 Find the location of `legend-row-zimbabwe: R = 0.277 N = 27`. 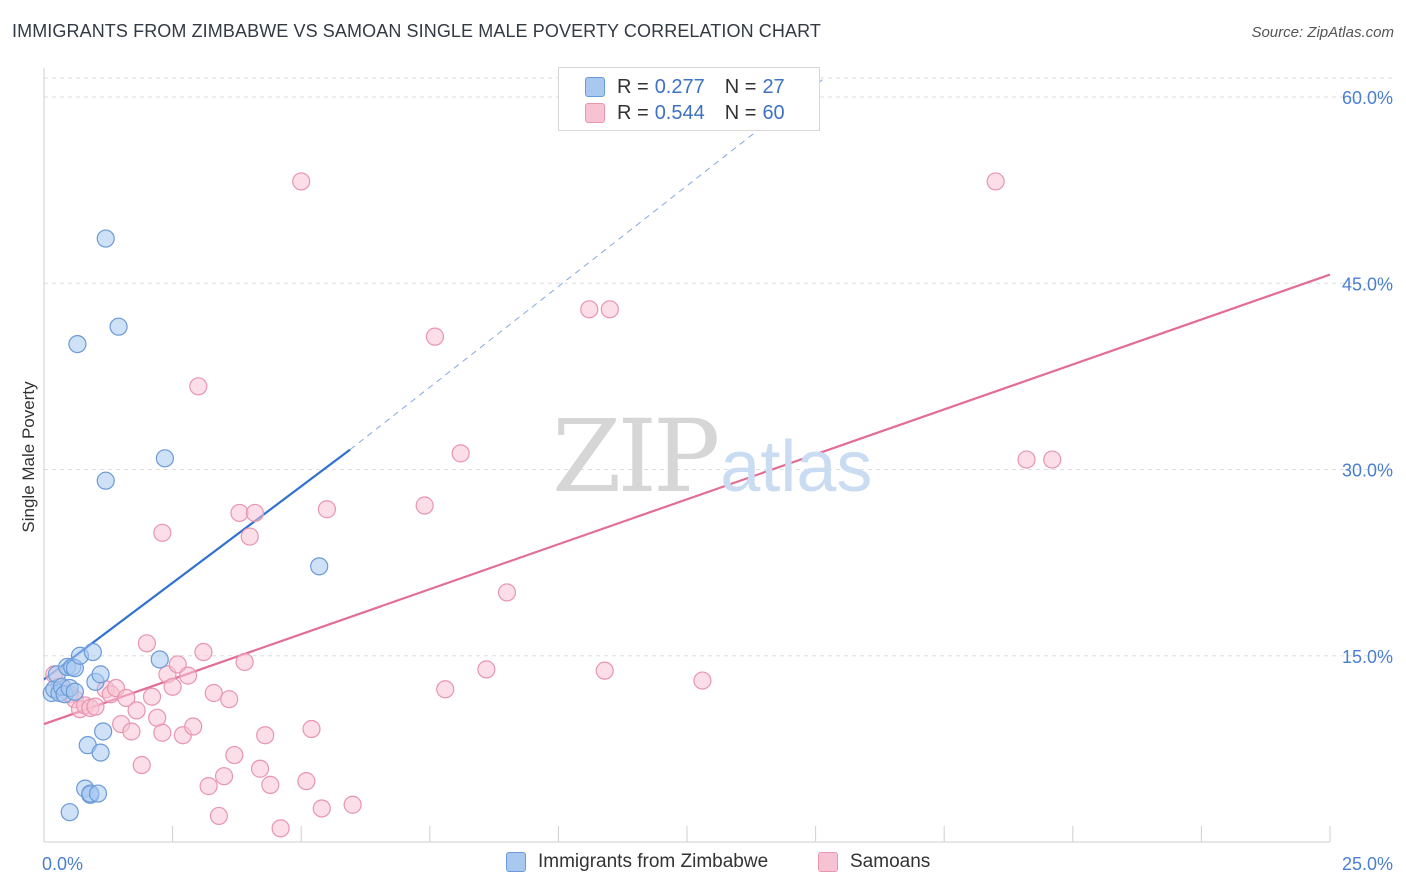

legend-row-zimbabwe: R = 0.277 N = 27 is located at coordinates (685, 87).